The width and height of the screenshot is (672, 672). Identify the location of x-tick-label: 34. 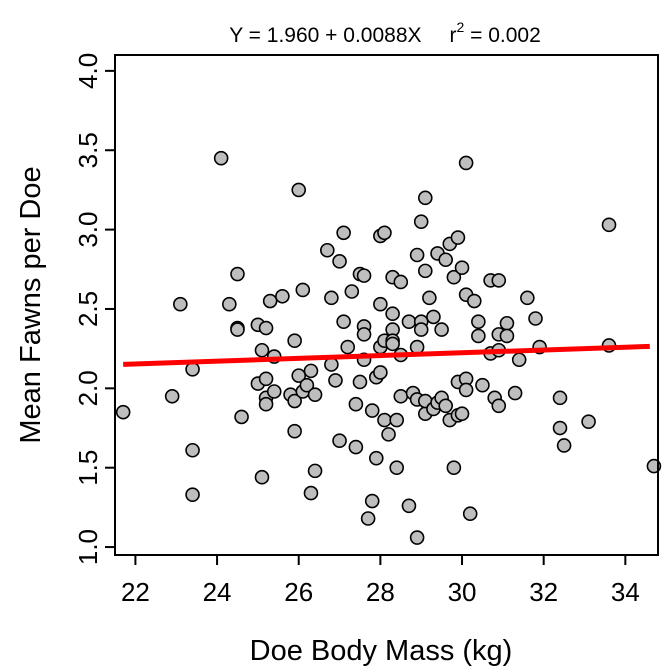
(625, 592).